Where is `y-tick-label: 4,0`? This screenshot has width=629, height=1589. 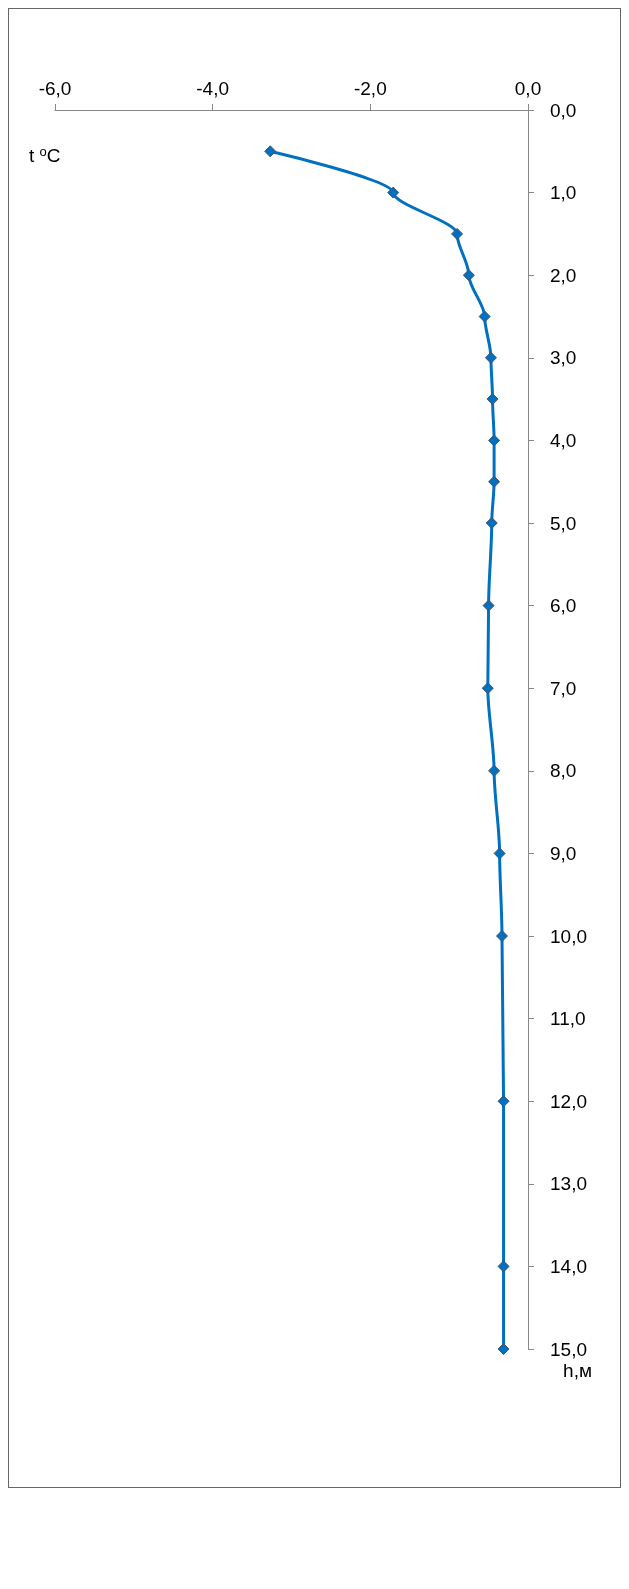 y-tick-label: 4,0 is located at coordinates (563, 440).